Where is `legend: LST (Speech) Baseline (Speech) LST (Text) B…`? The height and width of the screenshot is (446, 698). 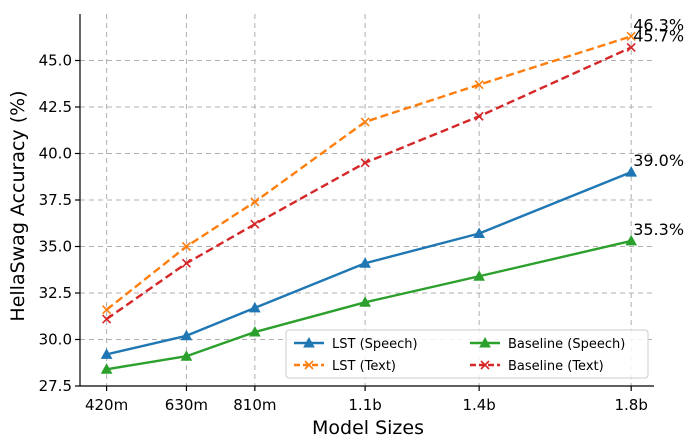
legend: LST (Speech) Baseline (Speech) LST (Text) B… is located at coordinates (467, 354).